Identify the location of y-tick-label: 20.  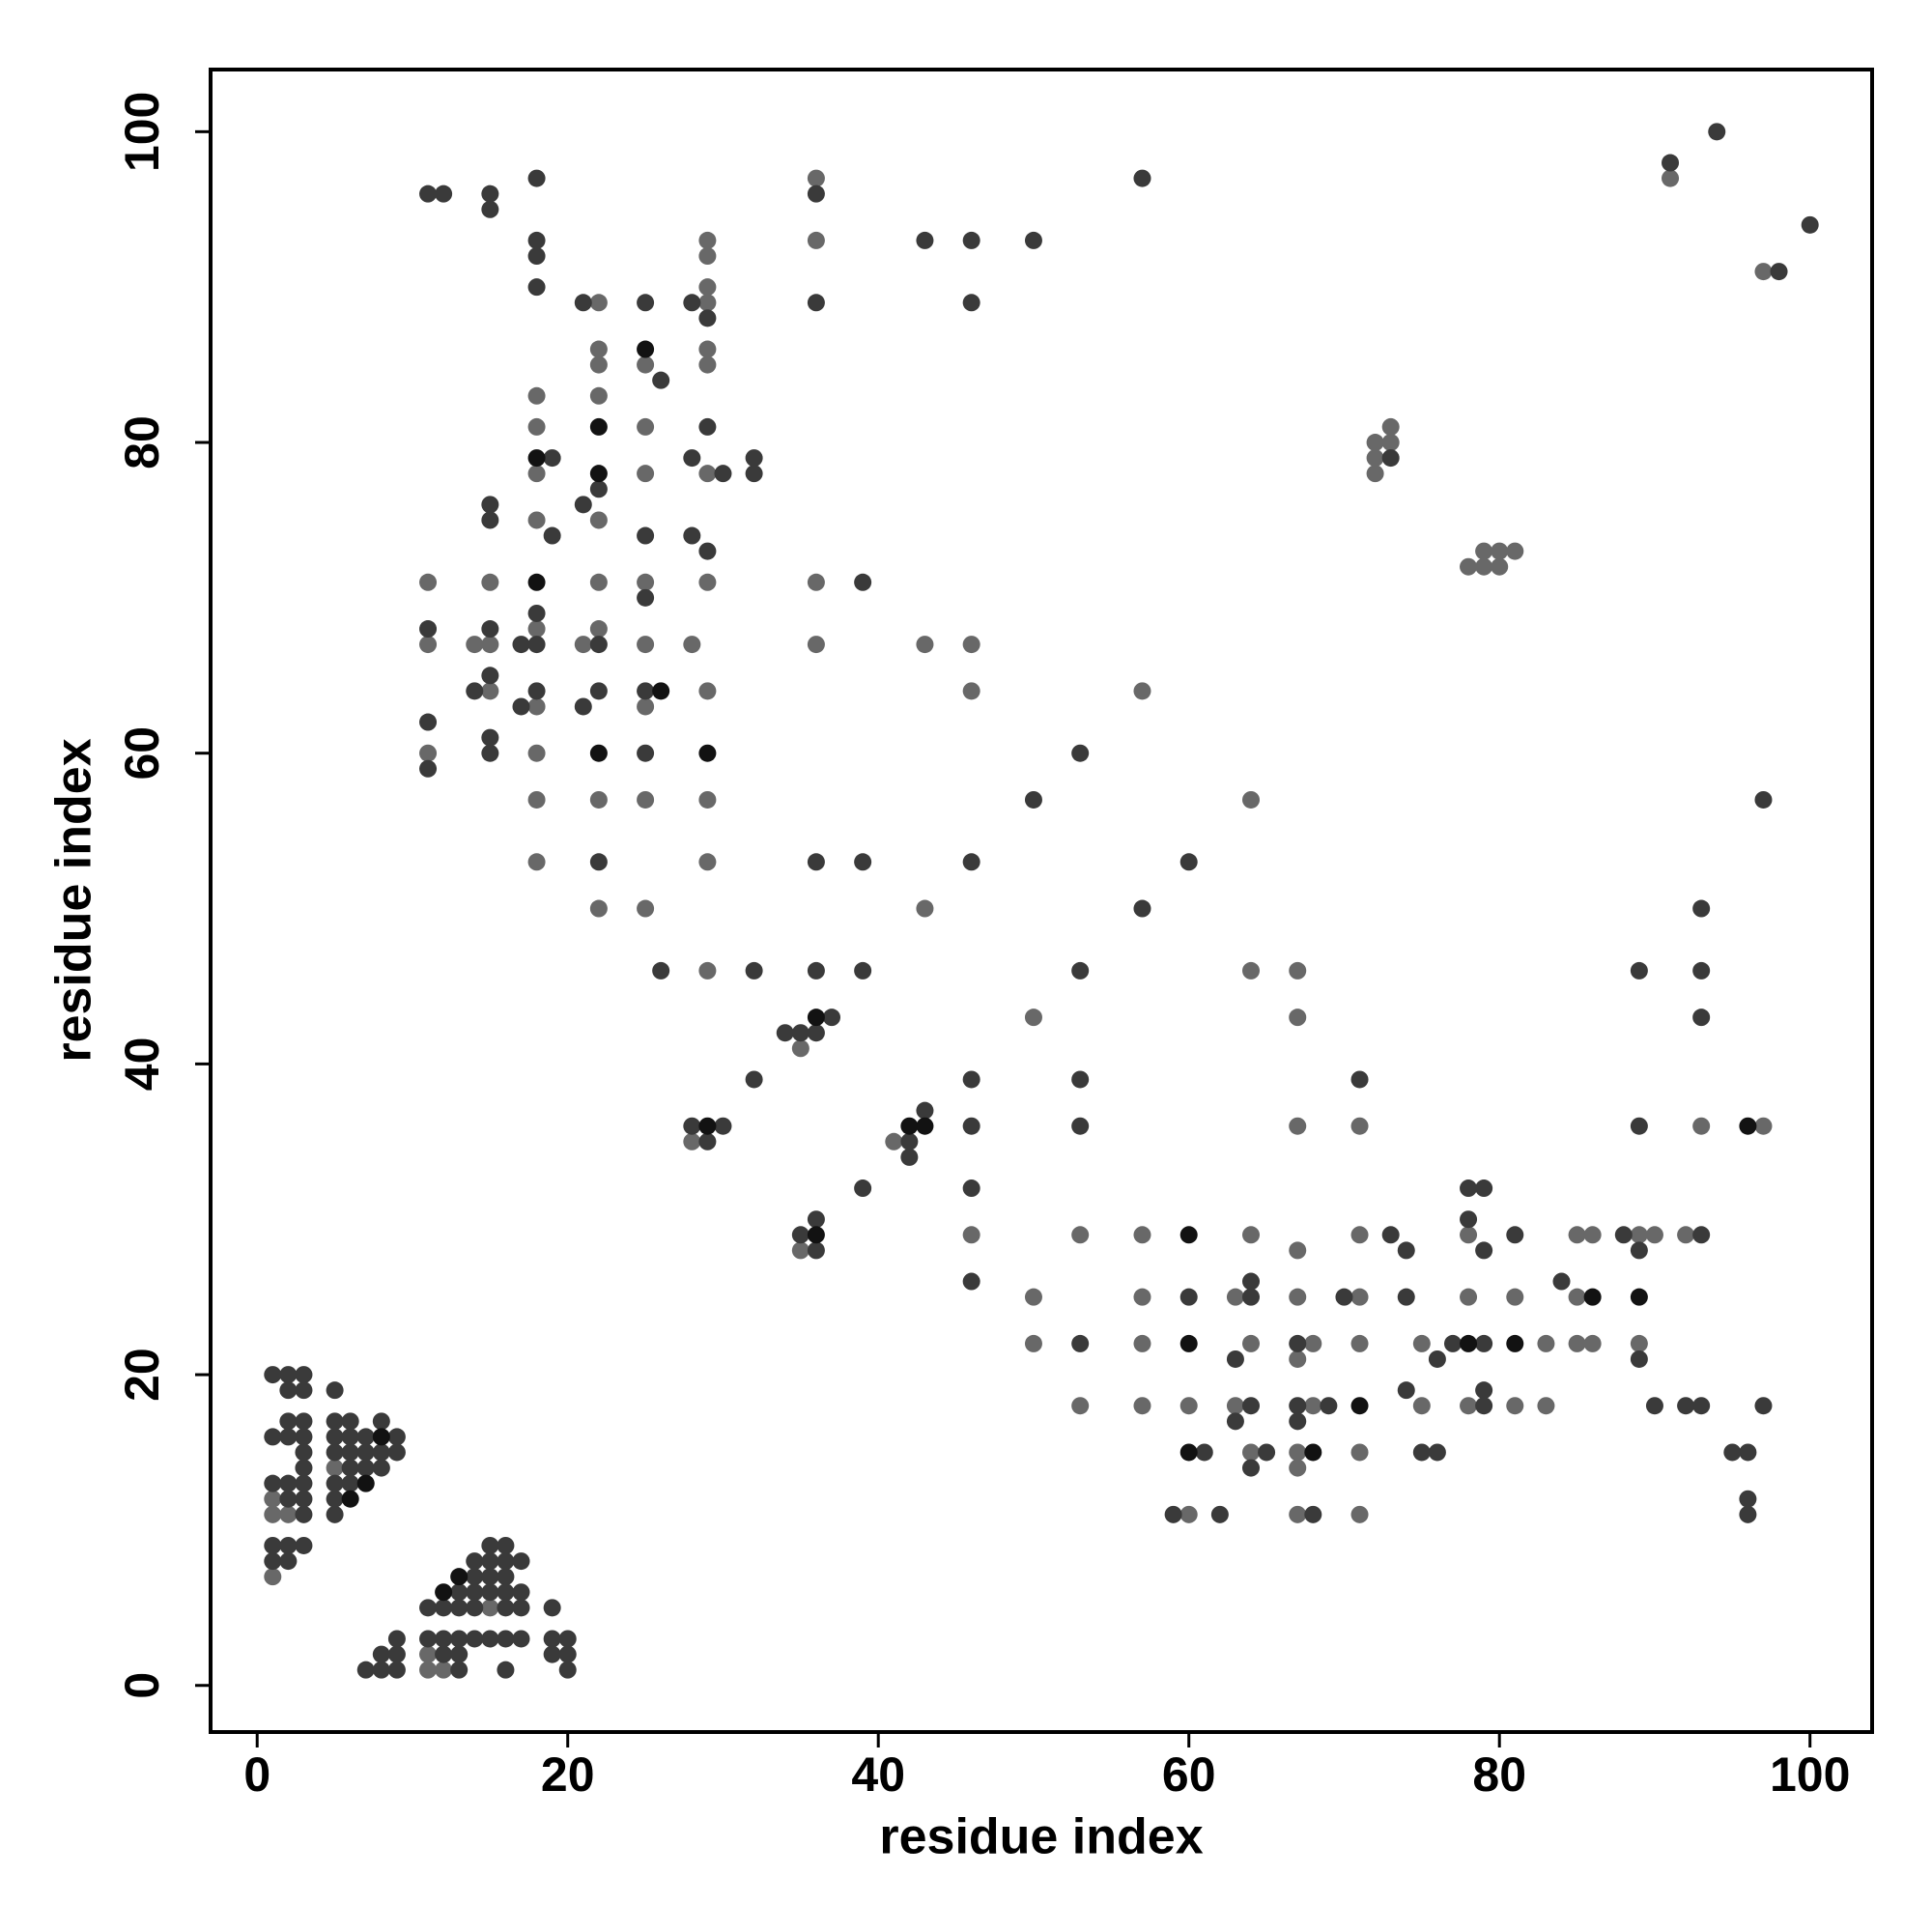
(142, 1375).